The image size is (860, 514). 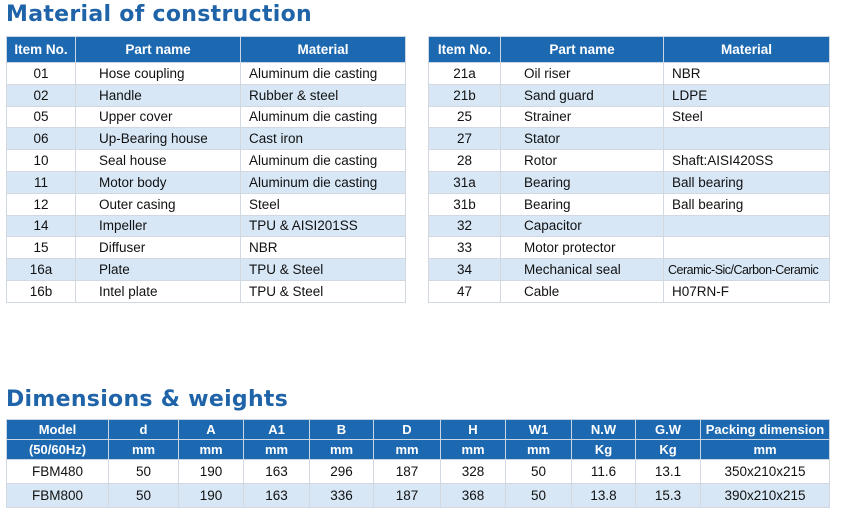 I want to click on item-no-cell: 02, so click(x=41, y=95).